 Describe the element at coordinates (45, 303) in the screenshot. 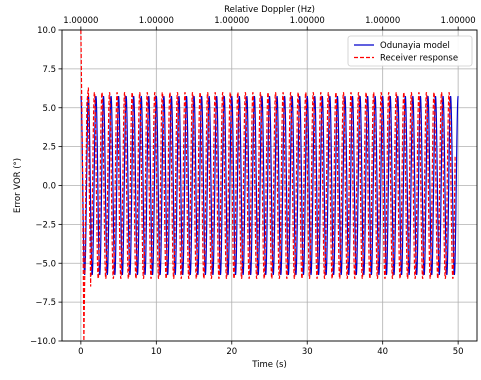

I see `y-tick-label: −7.5` at that location.